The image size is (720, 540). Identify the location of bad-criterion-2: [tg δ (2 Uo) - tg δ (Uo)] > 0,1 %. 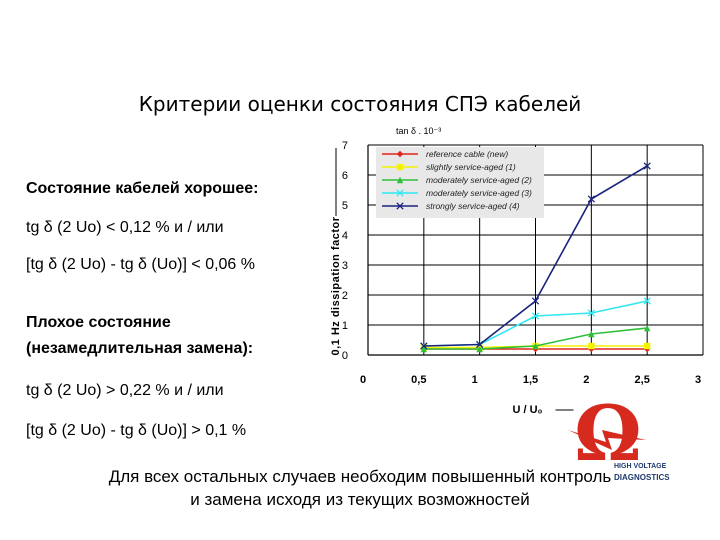
(136, 430).